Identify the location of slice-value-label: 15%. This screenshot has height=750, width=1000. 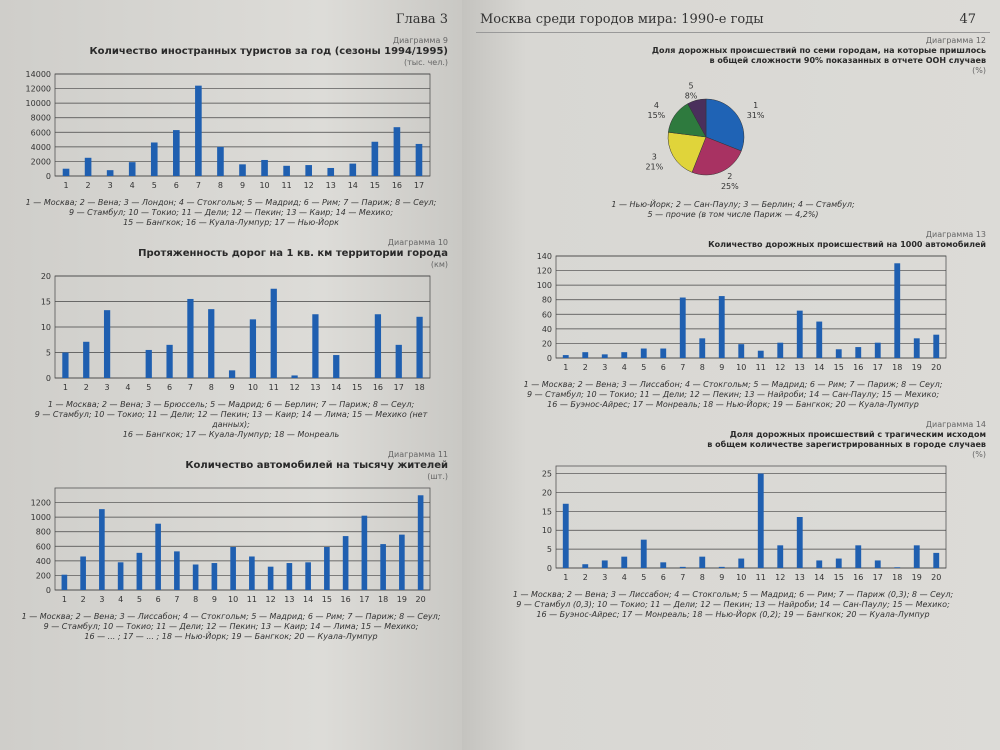
(656, 115).